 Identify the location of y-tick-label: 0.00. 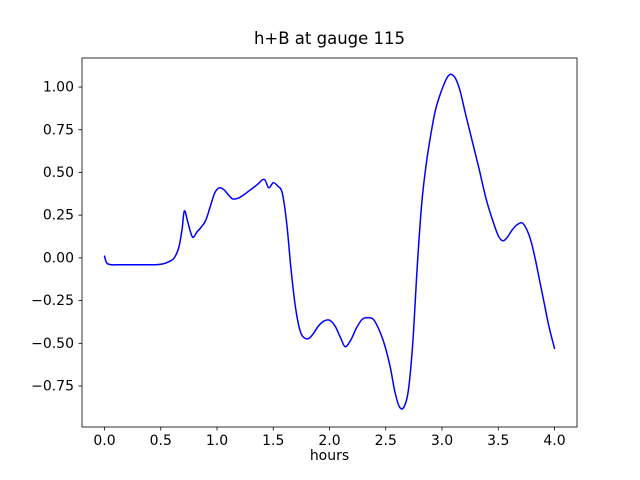
(58, 258).